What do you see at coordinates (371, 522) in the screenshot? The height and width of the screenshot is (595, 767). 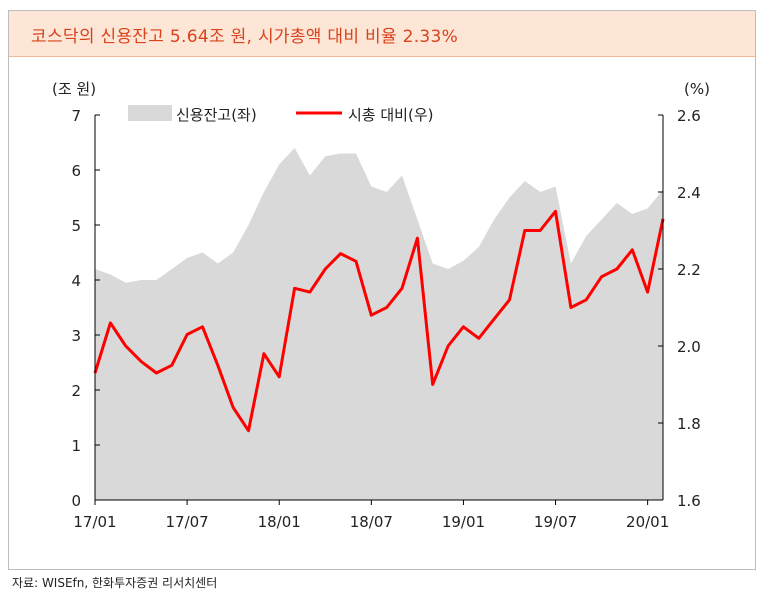 I see `x-tick-label: 18/07` at bounding box center [371, 522].